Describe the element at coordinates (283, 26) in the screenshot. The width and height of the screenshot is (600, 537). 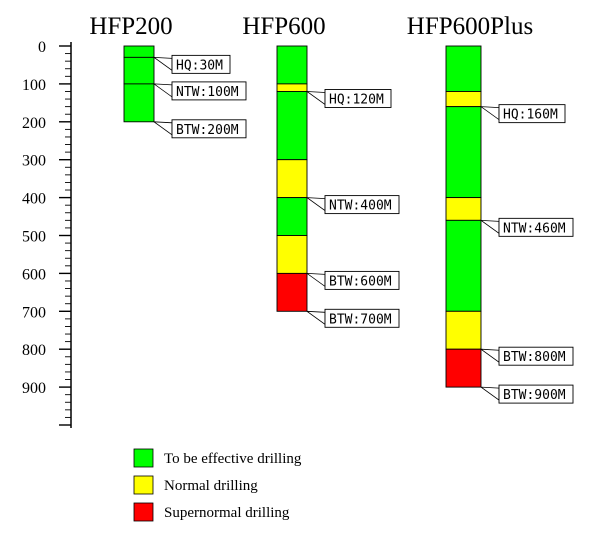
I see `column-title: HFP600` at that location.